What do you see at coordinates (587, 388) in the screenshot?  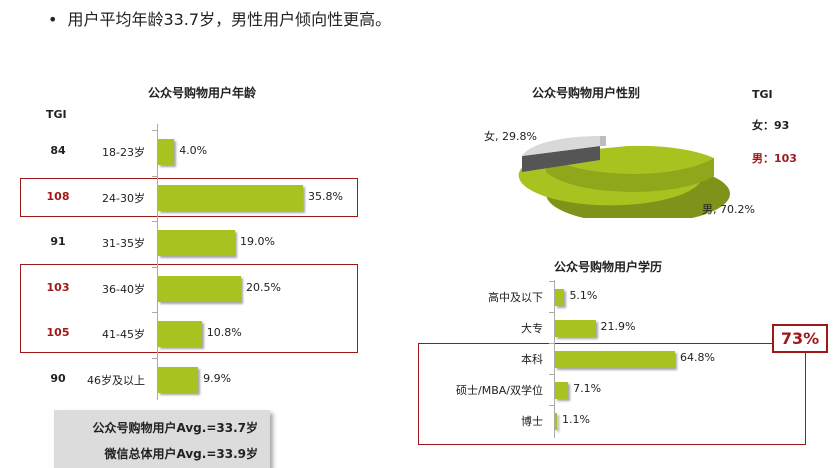 I see `edu-value-label: 7.1%` at bounding box center [587, 388].